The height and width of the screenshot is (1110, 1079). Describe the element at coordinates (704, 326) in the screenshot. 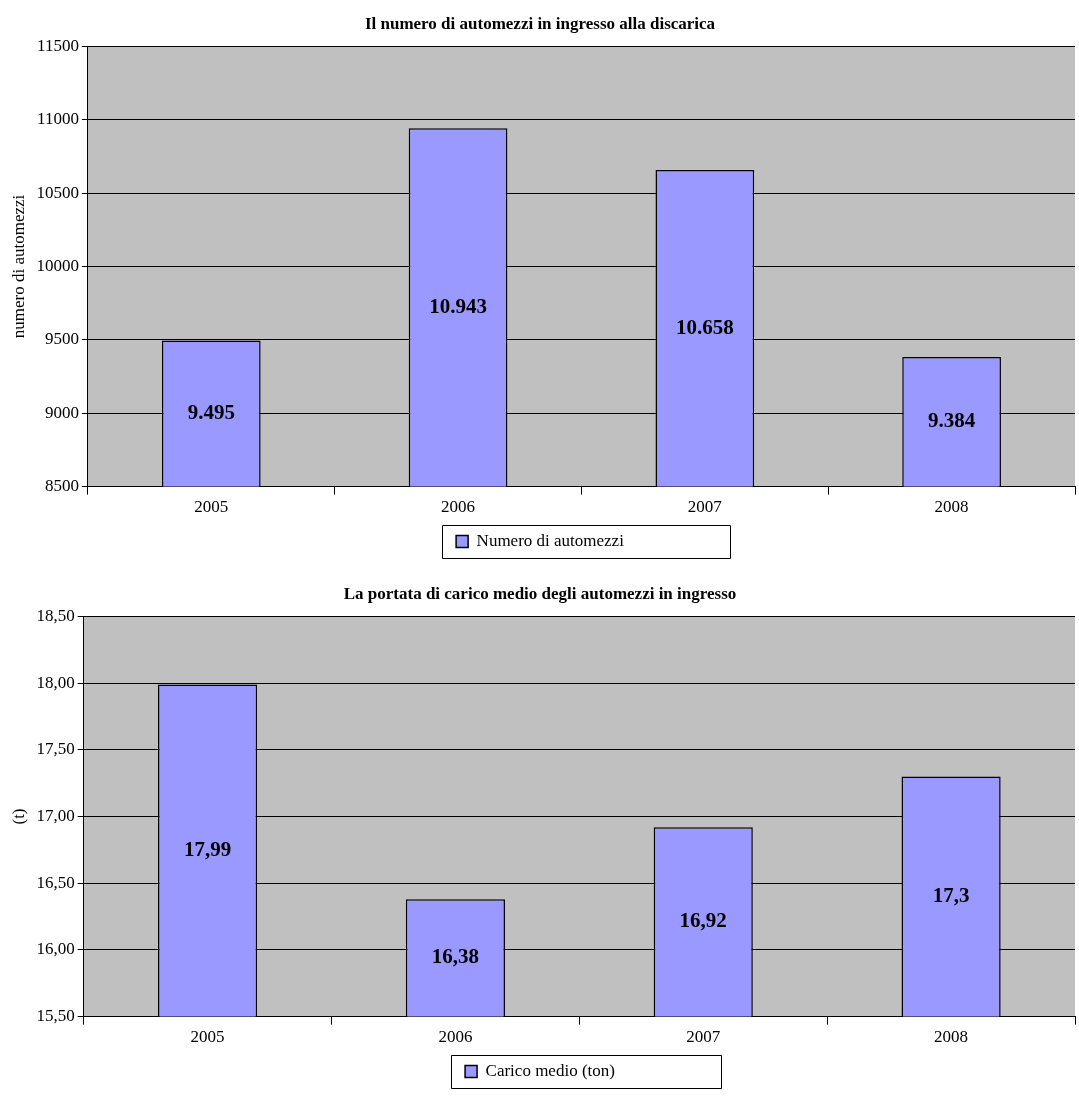

I see `data-label: 10.658` at that location.